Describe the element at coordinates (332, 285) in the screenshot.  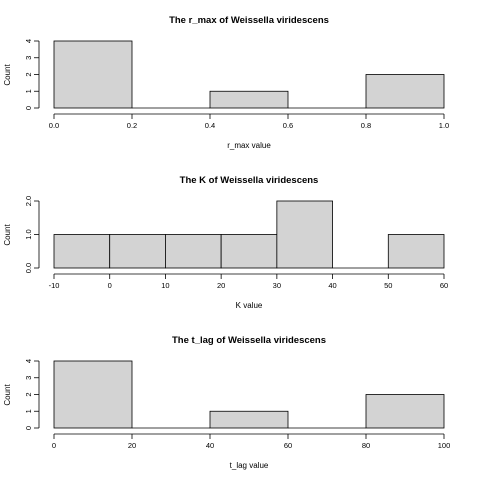
I see `k-x-tick-label: 40` at that location.